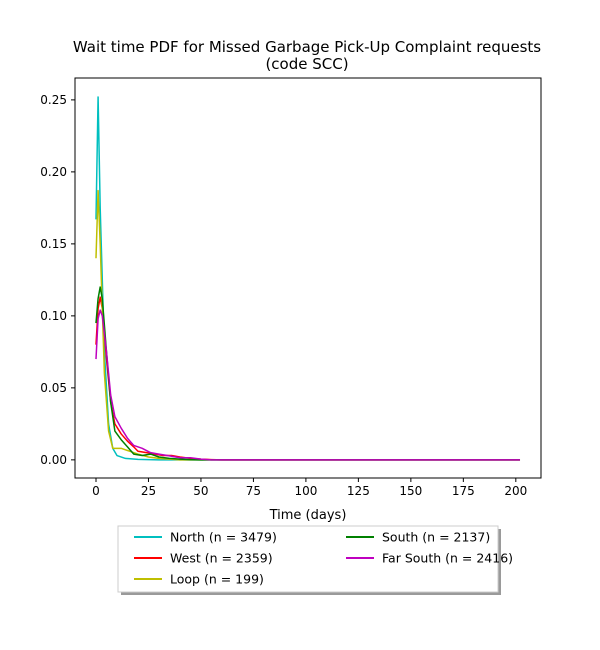 This screenshot has width=600, height=650. I want to click on x-tick-label: 0, so click(96, 491).